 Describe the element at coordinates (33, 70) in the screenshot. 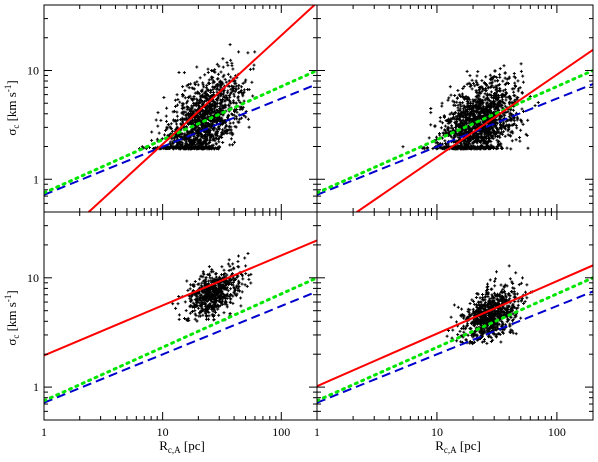

I see `y-tick-label: 10` at that location.